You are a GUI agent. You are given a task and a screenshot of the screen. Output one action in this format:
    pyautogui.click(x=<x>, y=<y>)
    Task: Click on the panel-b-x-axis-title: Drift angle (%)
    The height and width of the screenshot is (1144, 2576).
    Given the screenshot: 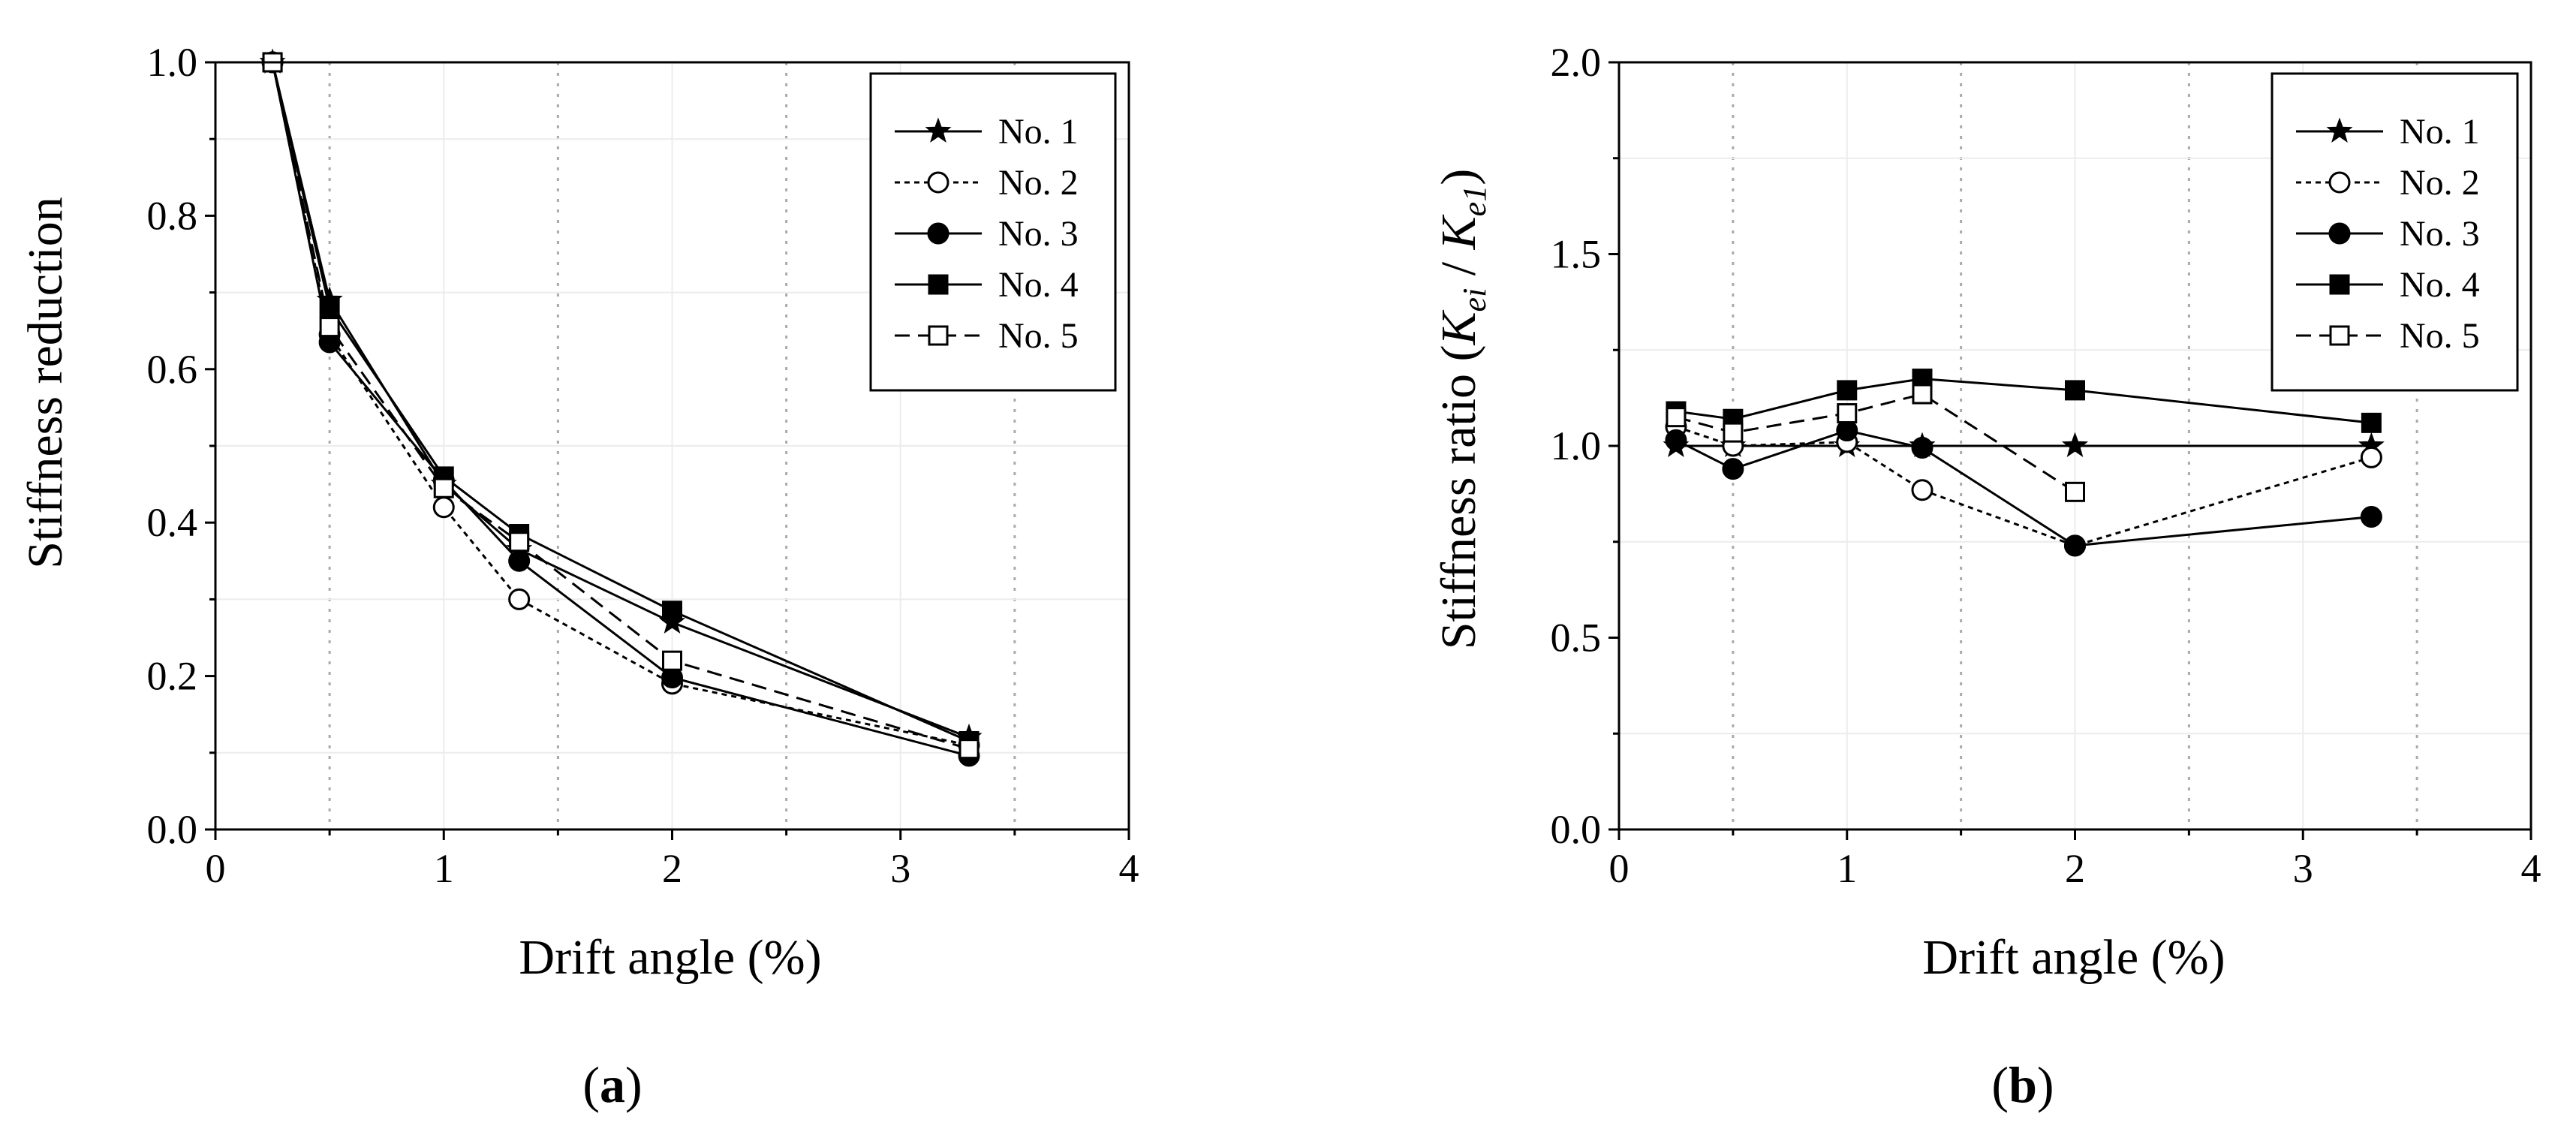 What is the action you would take?
    pyautogui.click(x=2073, y=957)
    